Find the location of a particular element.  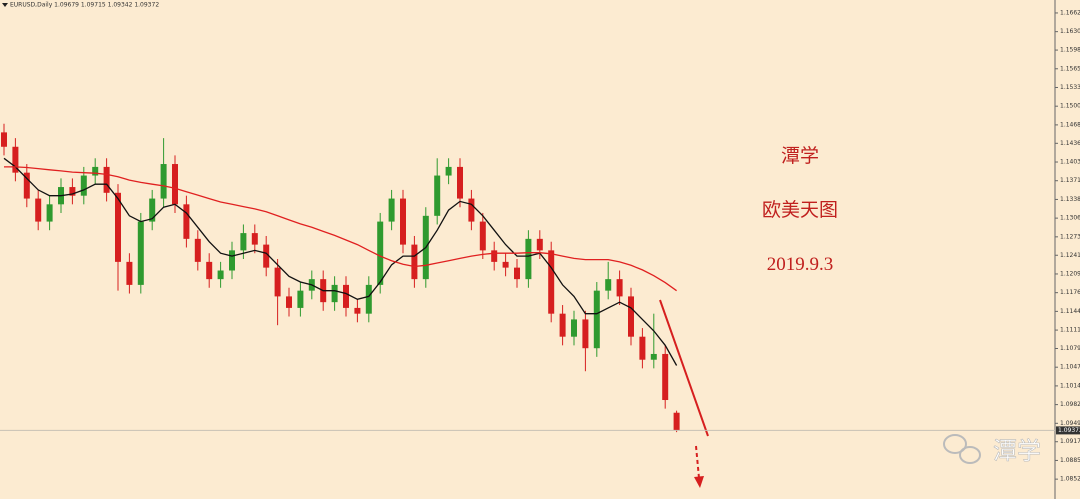

y-tick-label: 1.16625 is located at coordinates (1070, 12).